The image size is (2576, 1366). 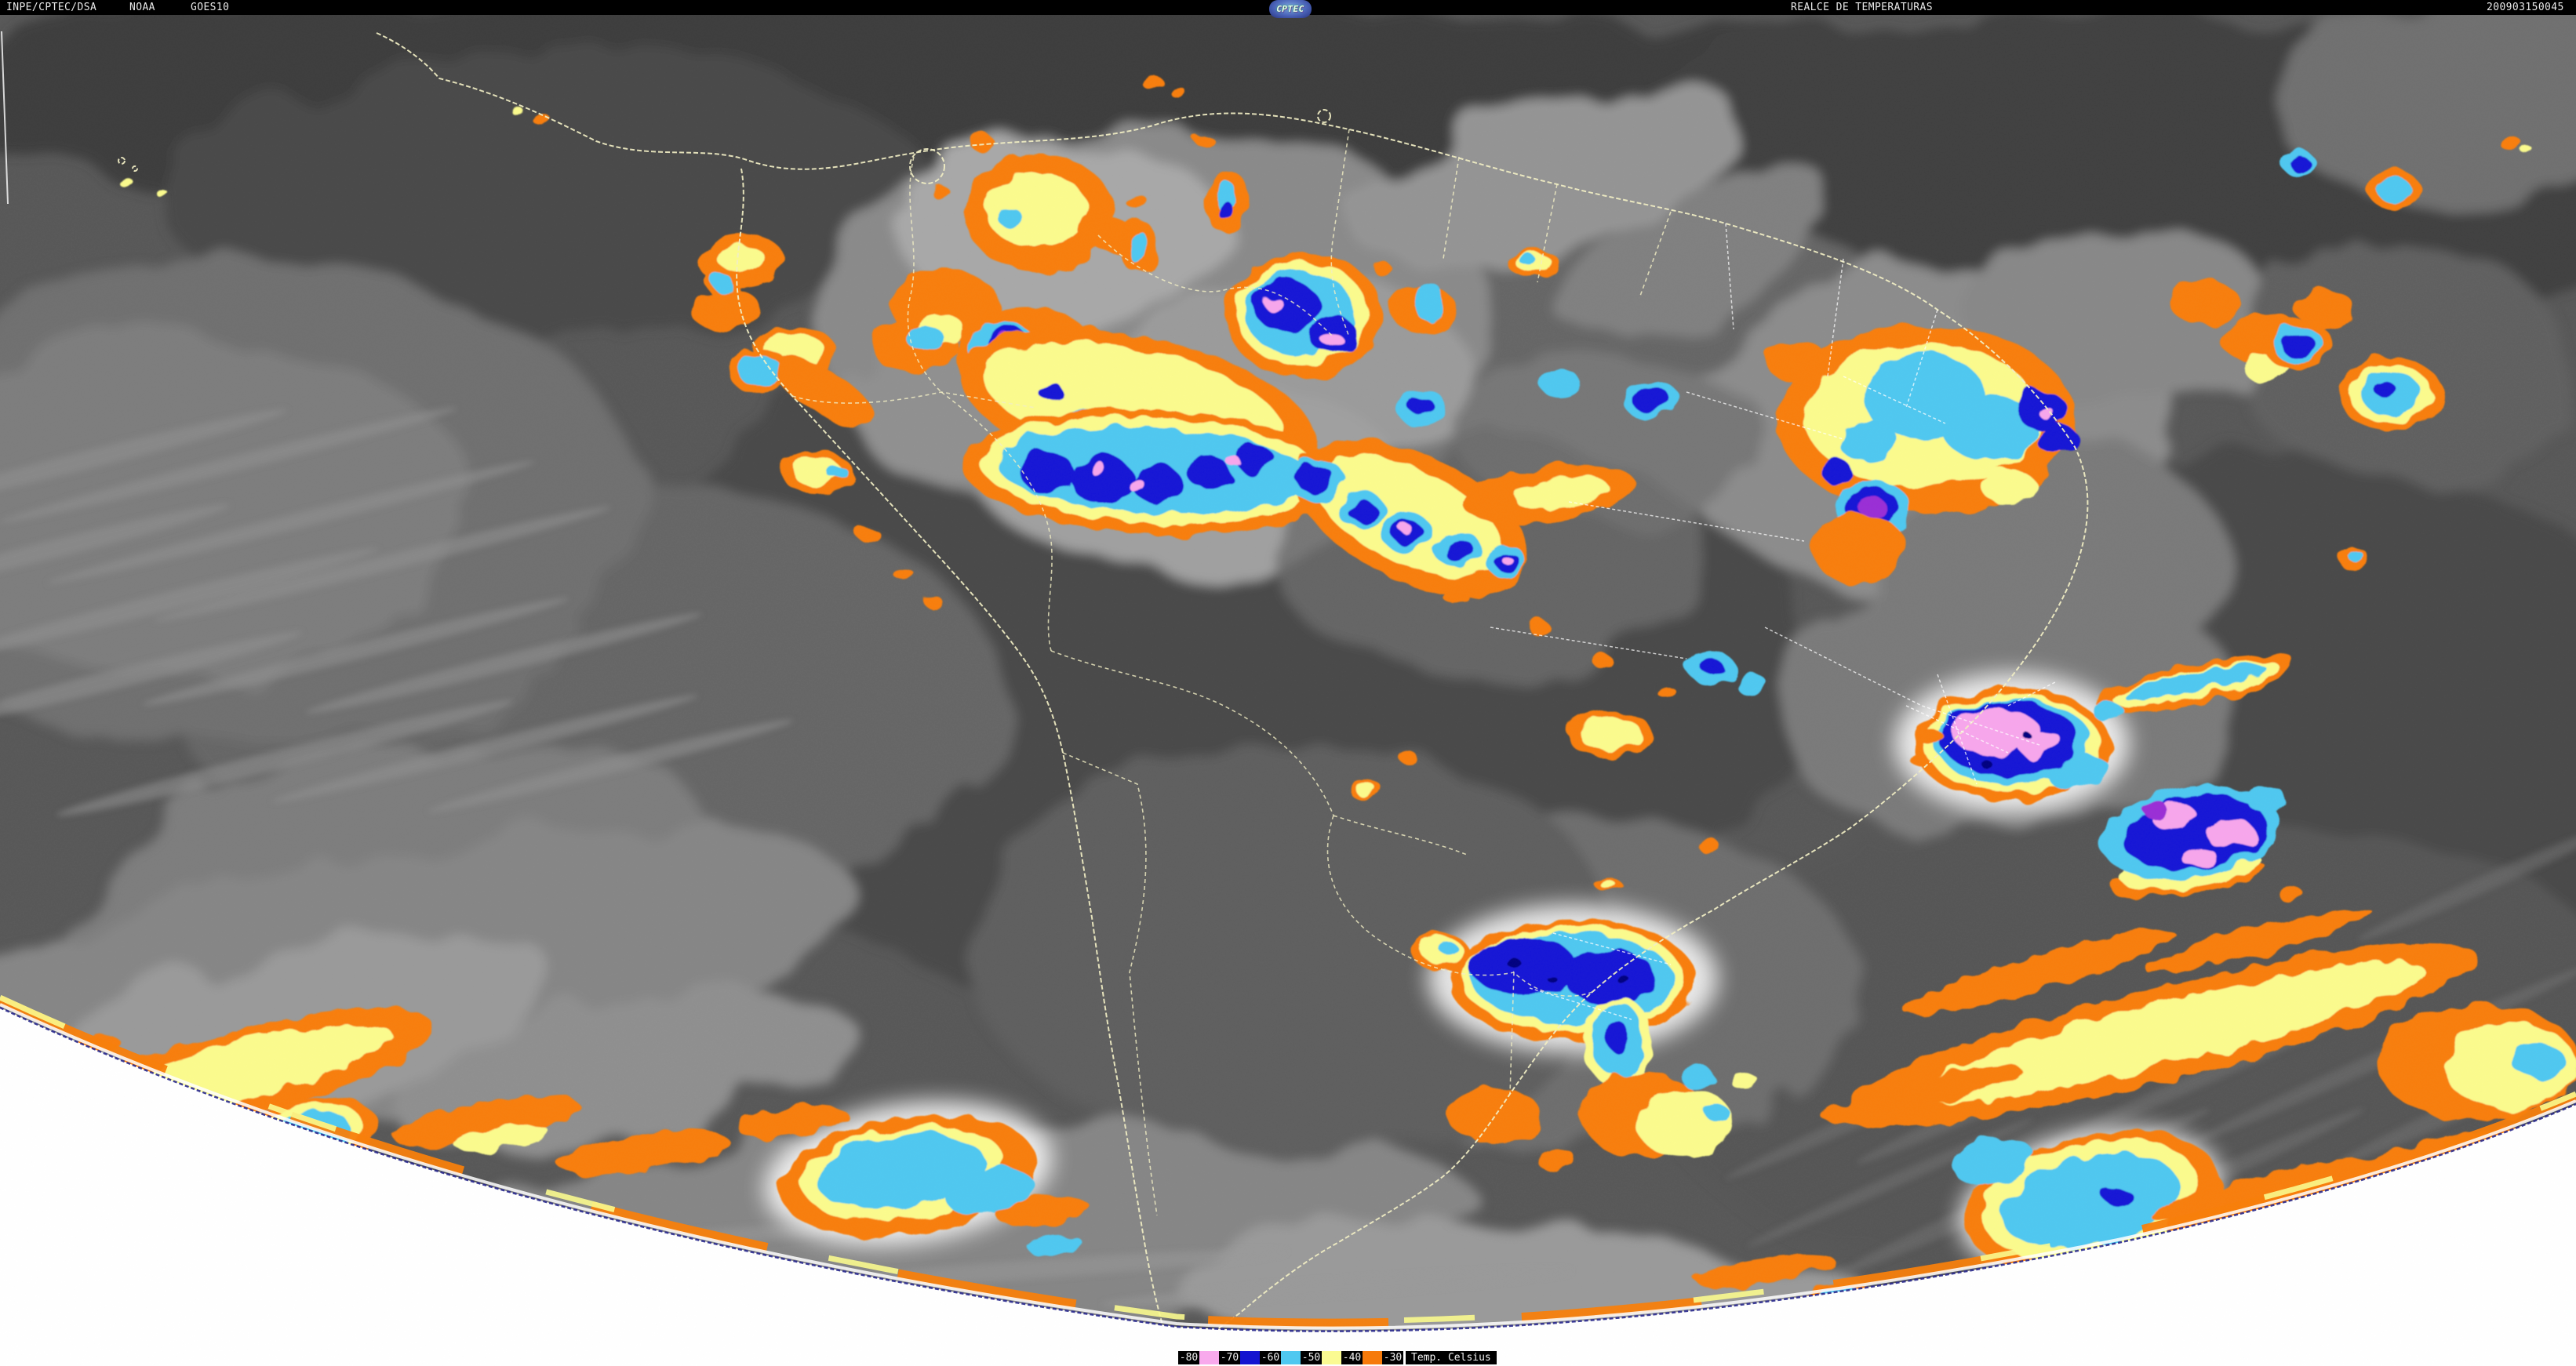 I want to click on agency-label: INPE/CPTEC/DSA, so click(x=51, y=7).